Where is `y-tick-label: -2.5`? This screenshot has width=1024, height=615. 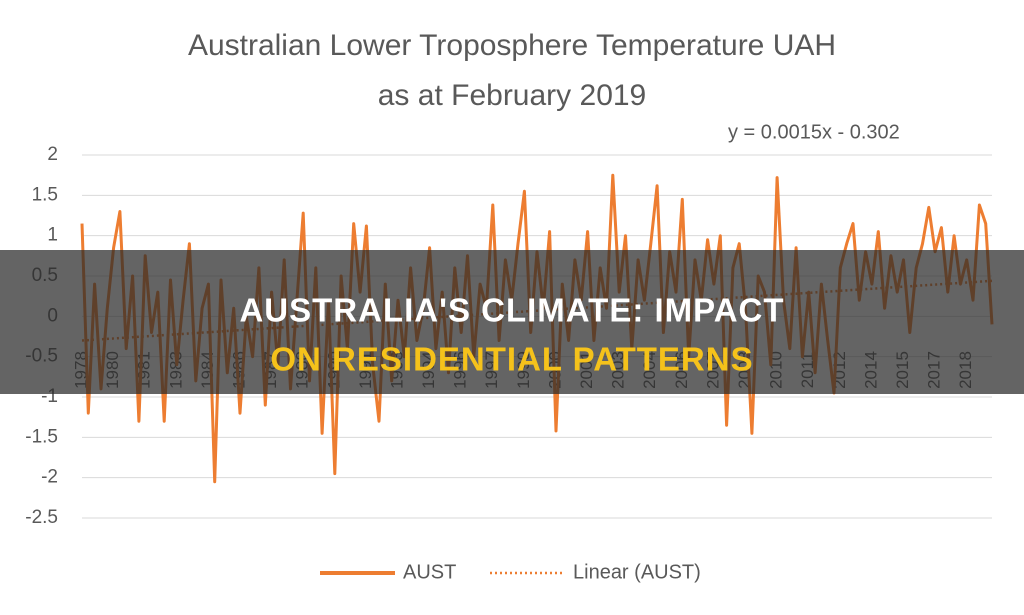 y-tick-label: -2.5 is located at coordinates (41, 517).